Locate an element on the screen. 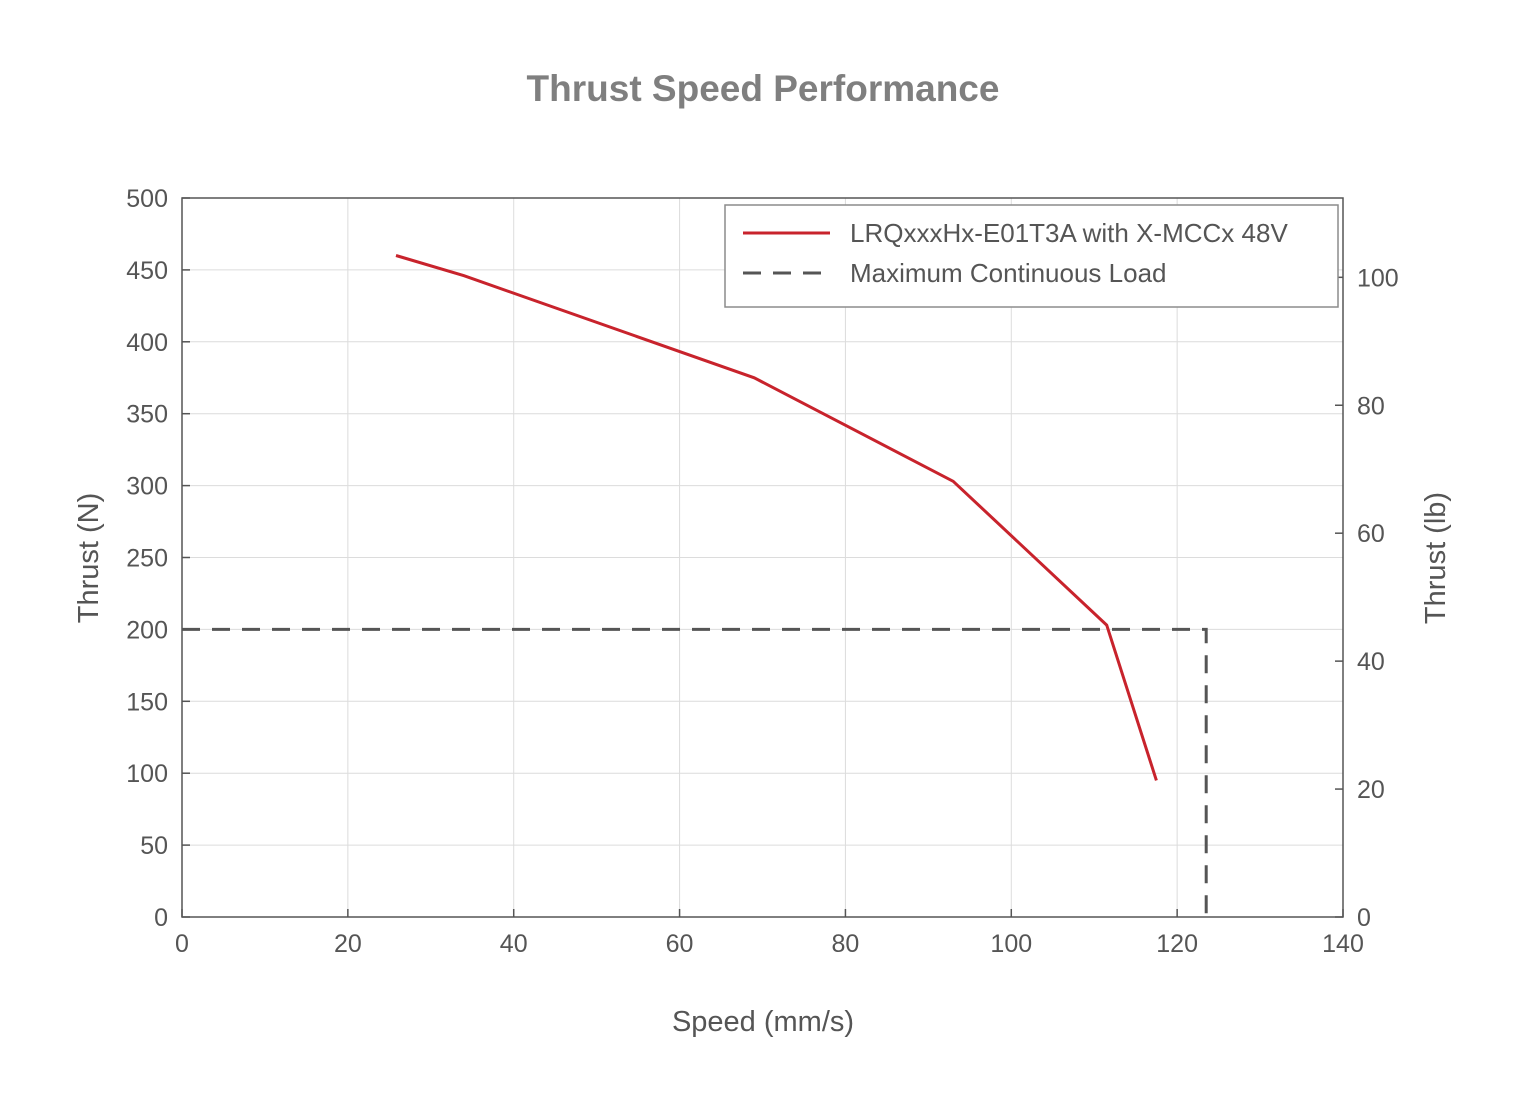 This screenshot has width=1526, height=1113. y-axis-label: Thrust (N) is located at coordinates (89, 558).